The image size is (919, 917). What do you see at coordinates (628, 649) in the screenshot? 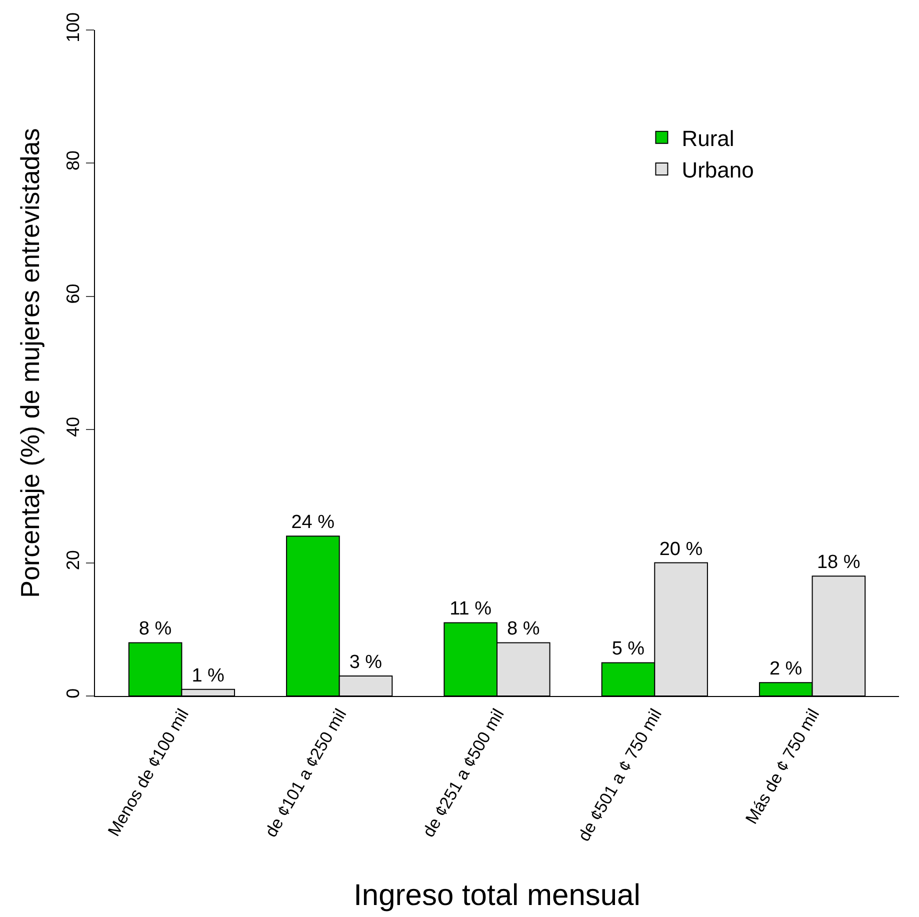
I see `data-label: 5 %` at bounding box center [628, 649].